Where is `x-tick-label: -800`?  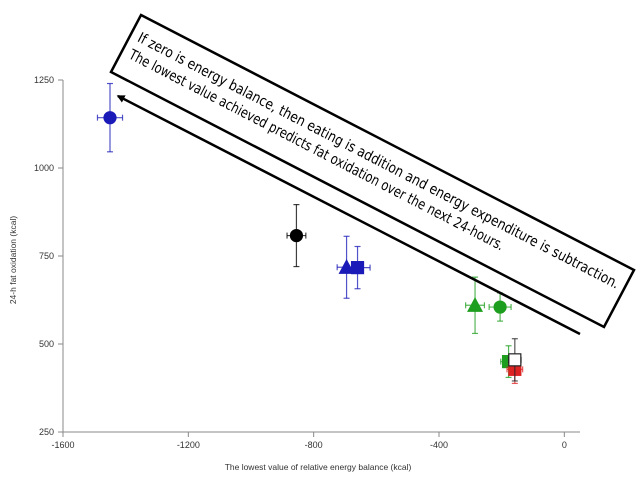
x-tick-label: -800 is located at coordinates (314, 445).